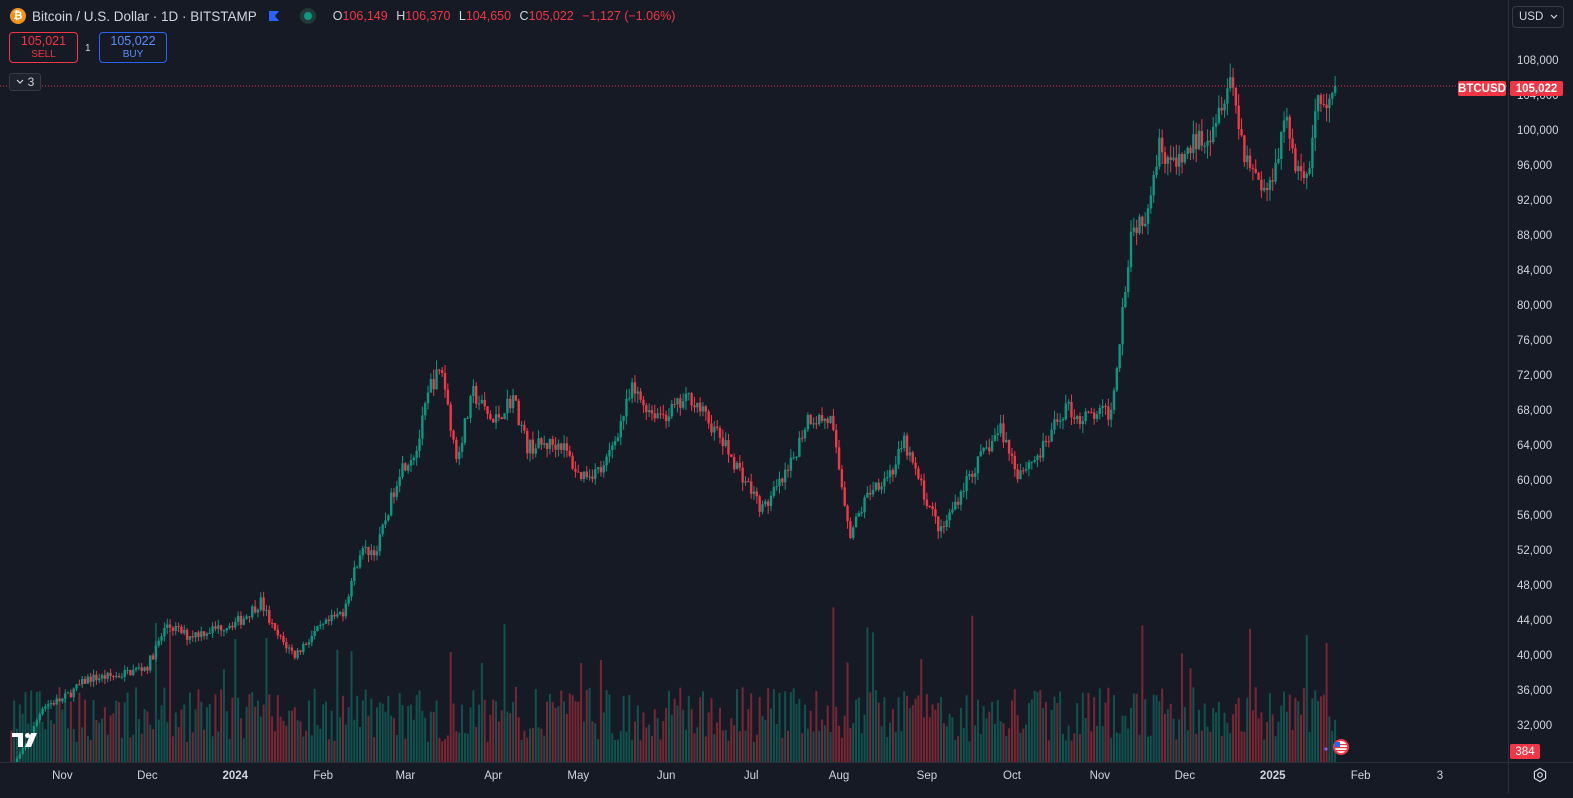  I want to click on settings-icon, so click(1540, 775).